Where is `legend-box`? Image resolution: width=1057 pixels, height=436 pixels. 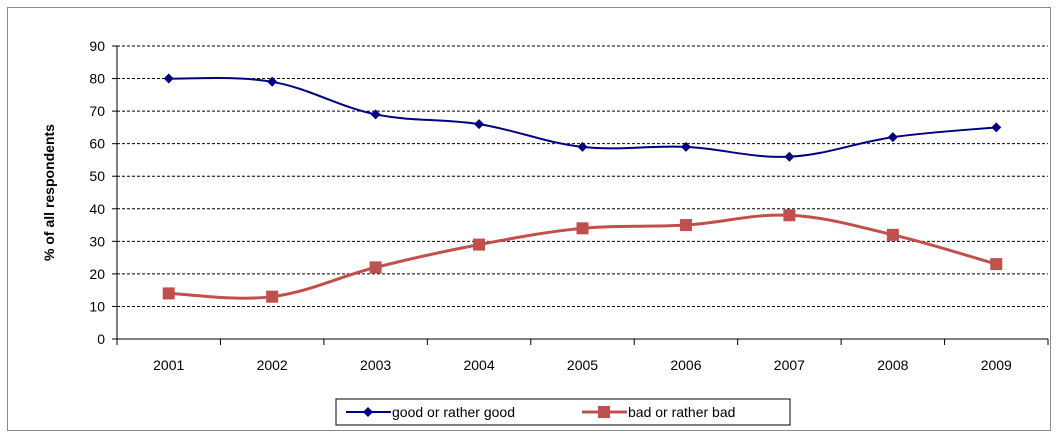 legend-box is located at coordinates (563, 412).